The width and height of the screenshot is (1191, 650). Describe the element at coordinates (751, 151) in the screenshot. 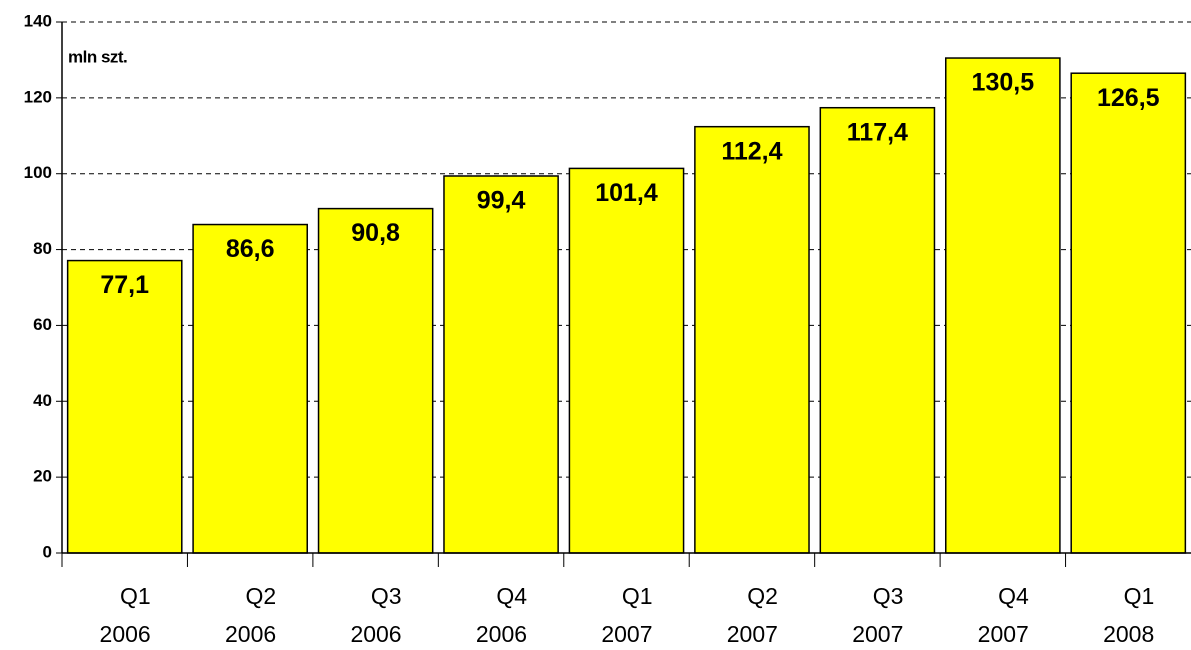

I see `value-label: 112,4` at that location.